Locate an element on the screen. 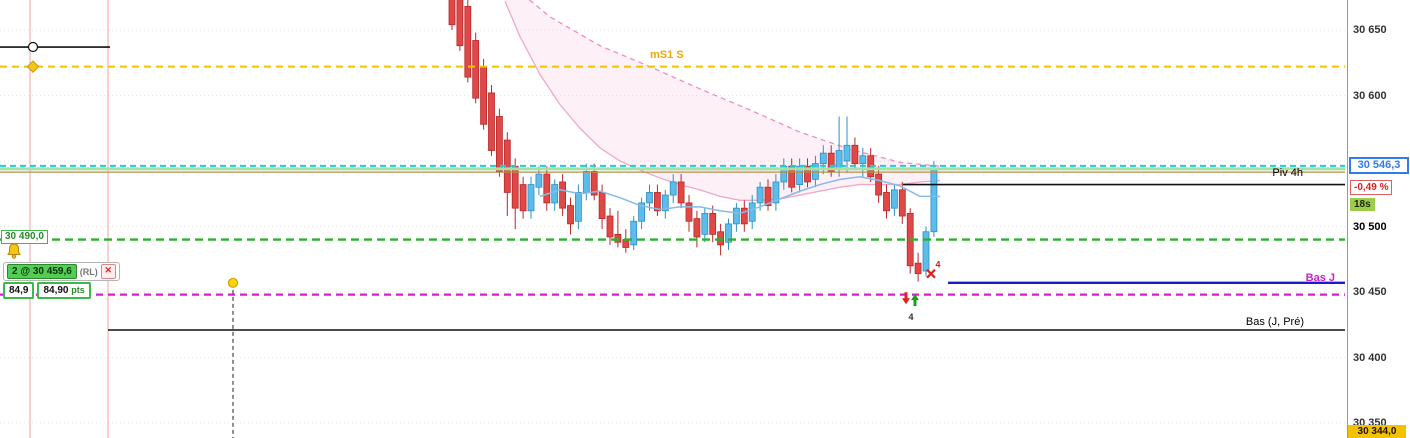  pnl-points-value: 84,90 is located at coordinates (56, 290).